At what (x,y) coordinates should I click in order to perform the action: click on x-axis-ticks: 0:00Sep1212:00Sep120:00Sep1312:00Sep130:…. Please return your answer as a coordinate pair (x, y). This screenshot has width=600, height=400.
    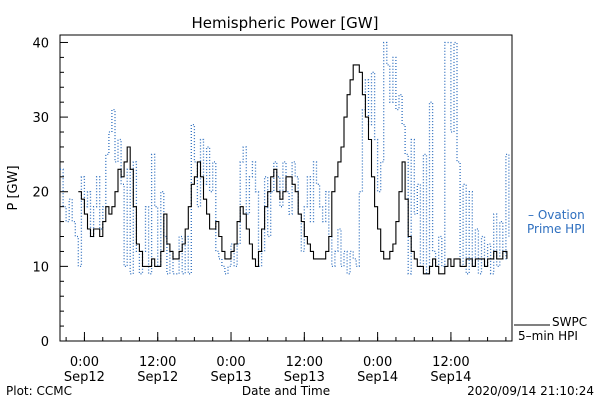
    Looking at the image, I should click on (285, 358).